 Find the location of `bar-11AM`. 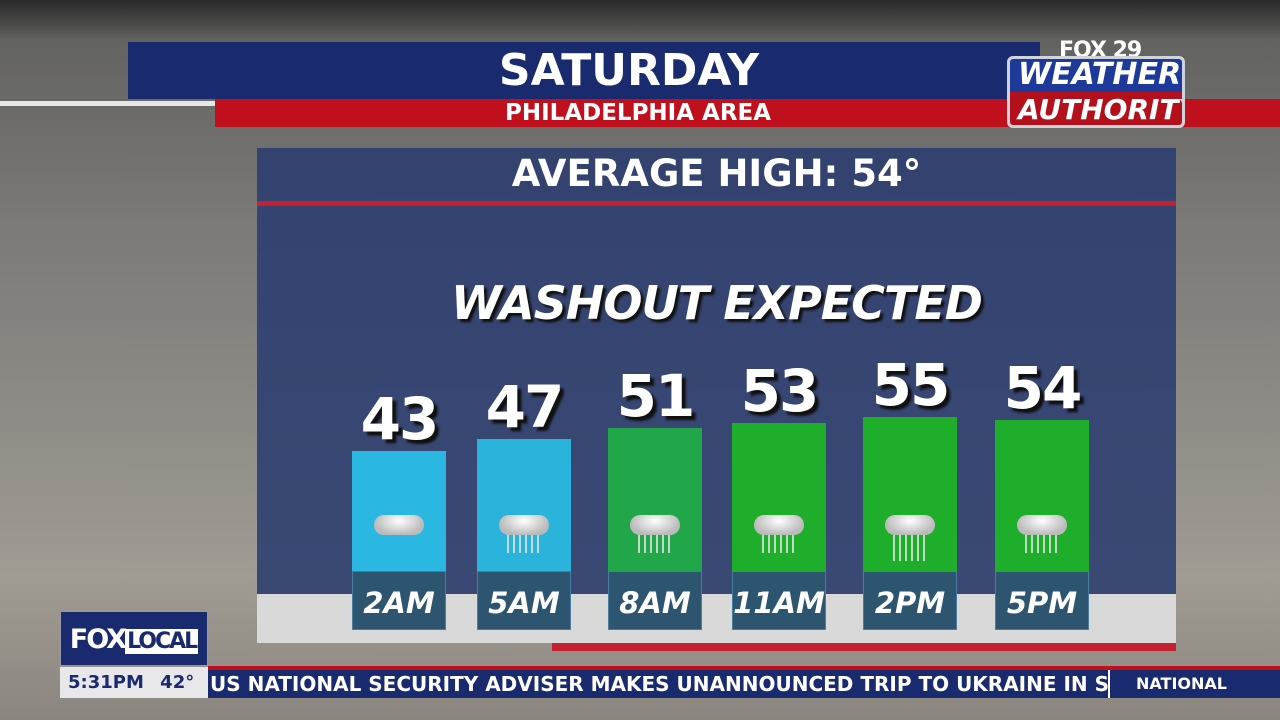

bar-11AM is located at coordinates (779, 496).